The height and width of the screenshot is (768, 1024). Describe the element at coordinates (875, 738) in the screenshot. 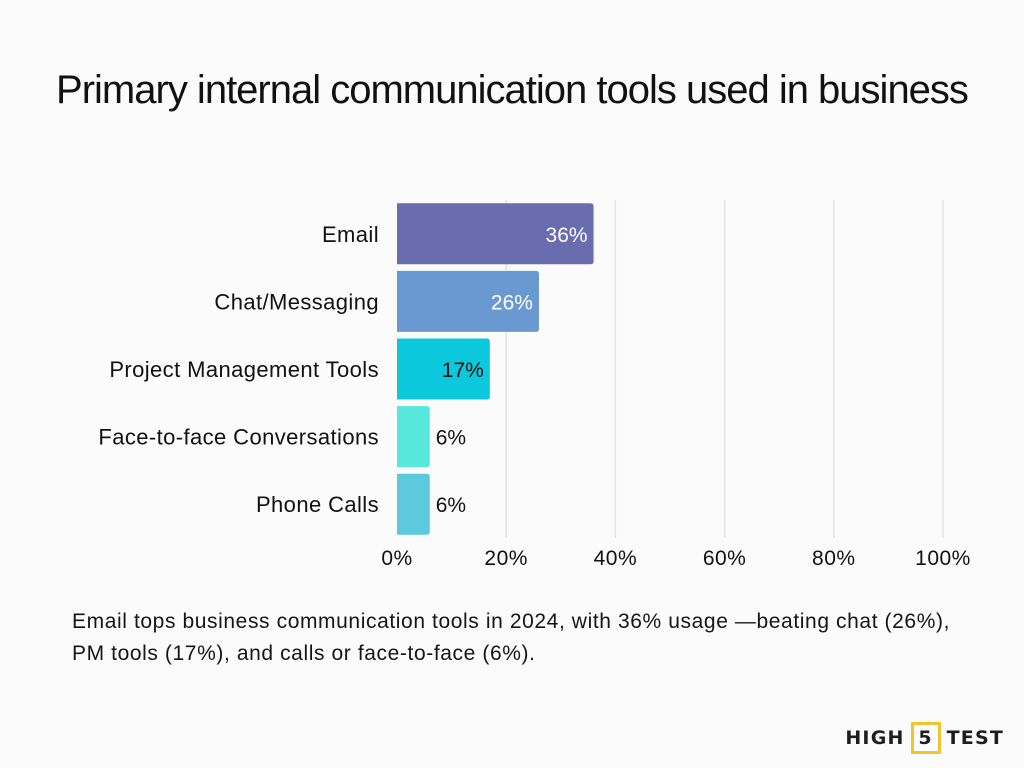

I see `logo-text-left: HIGH` at that location.